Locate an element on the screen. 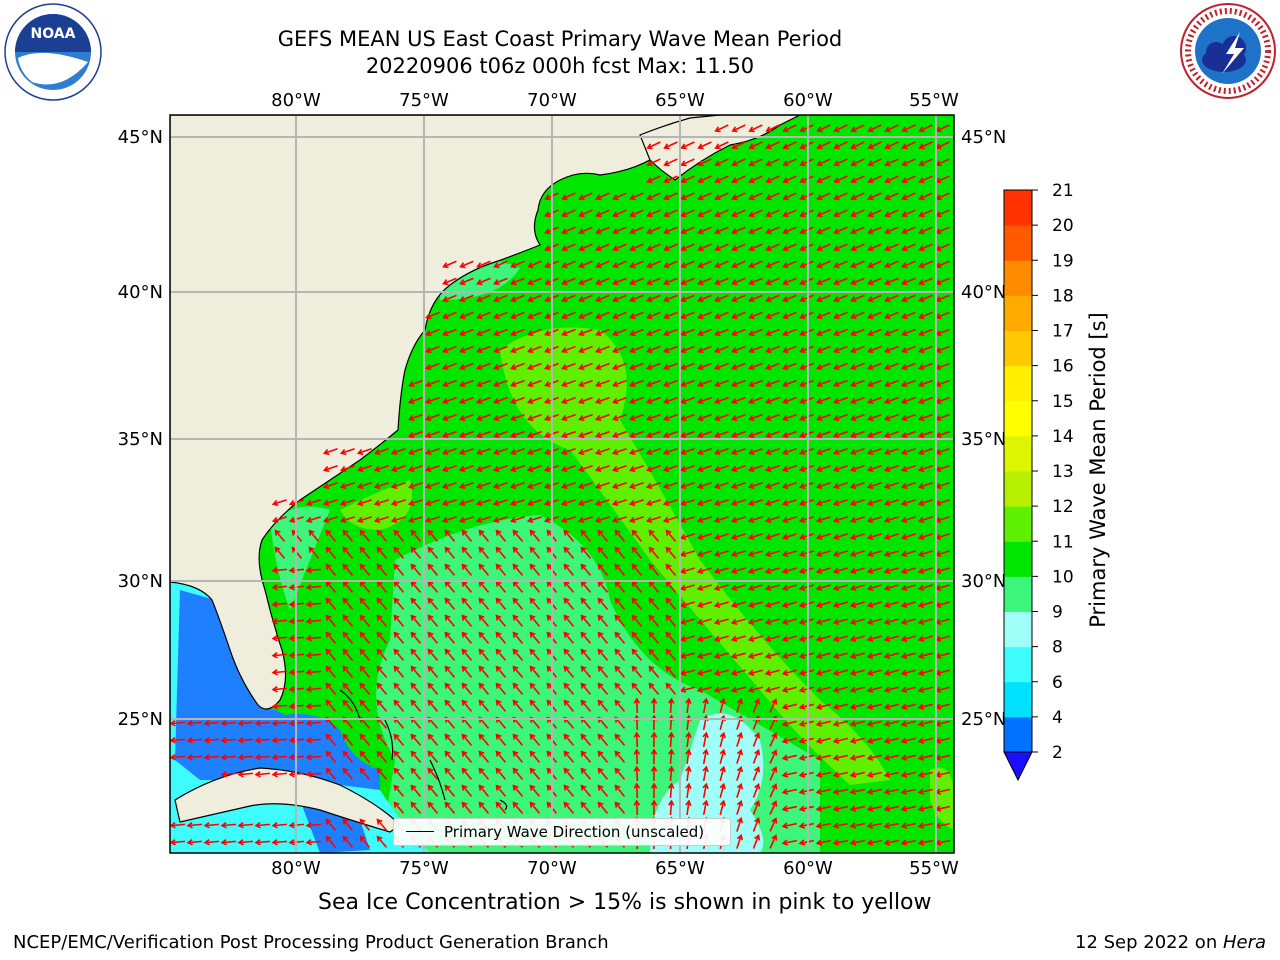 The width and height of the screenshot is (1280, 960). colorbar-tick-label: 15 is located at coordinates (1063, 402).